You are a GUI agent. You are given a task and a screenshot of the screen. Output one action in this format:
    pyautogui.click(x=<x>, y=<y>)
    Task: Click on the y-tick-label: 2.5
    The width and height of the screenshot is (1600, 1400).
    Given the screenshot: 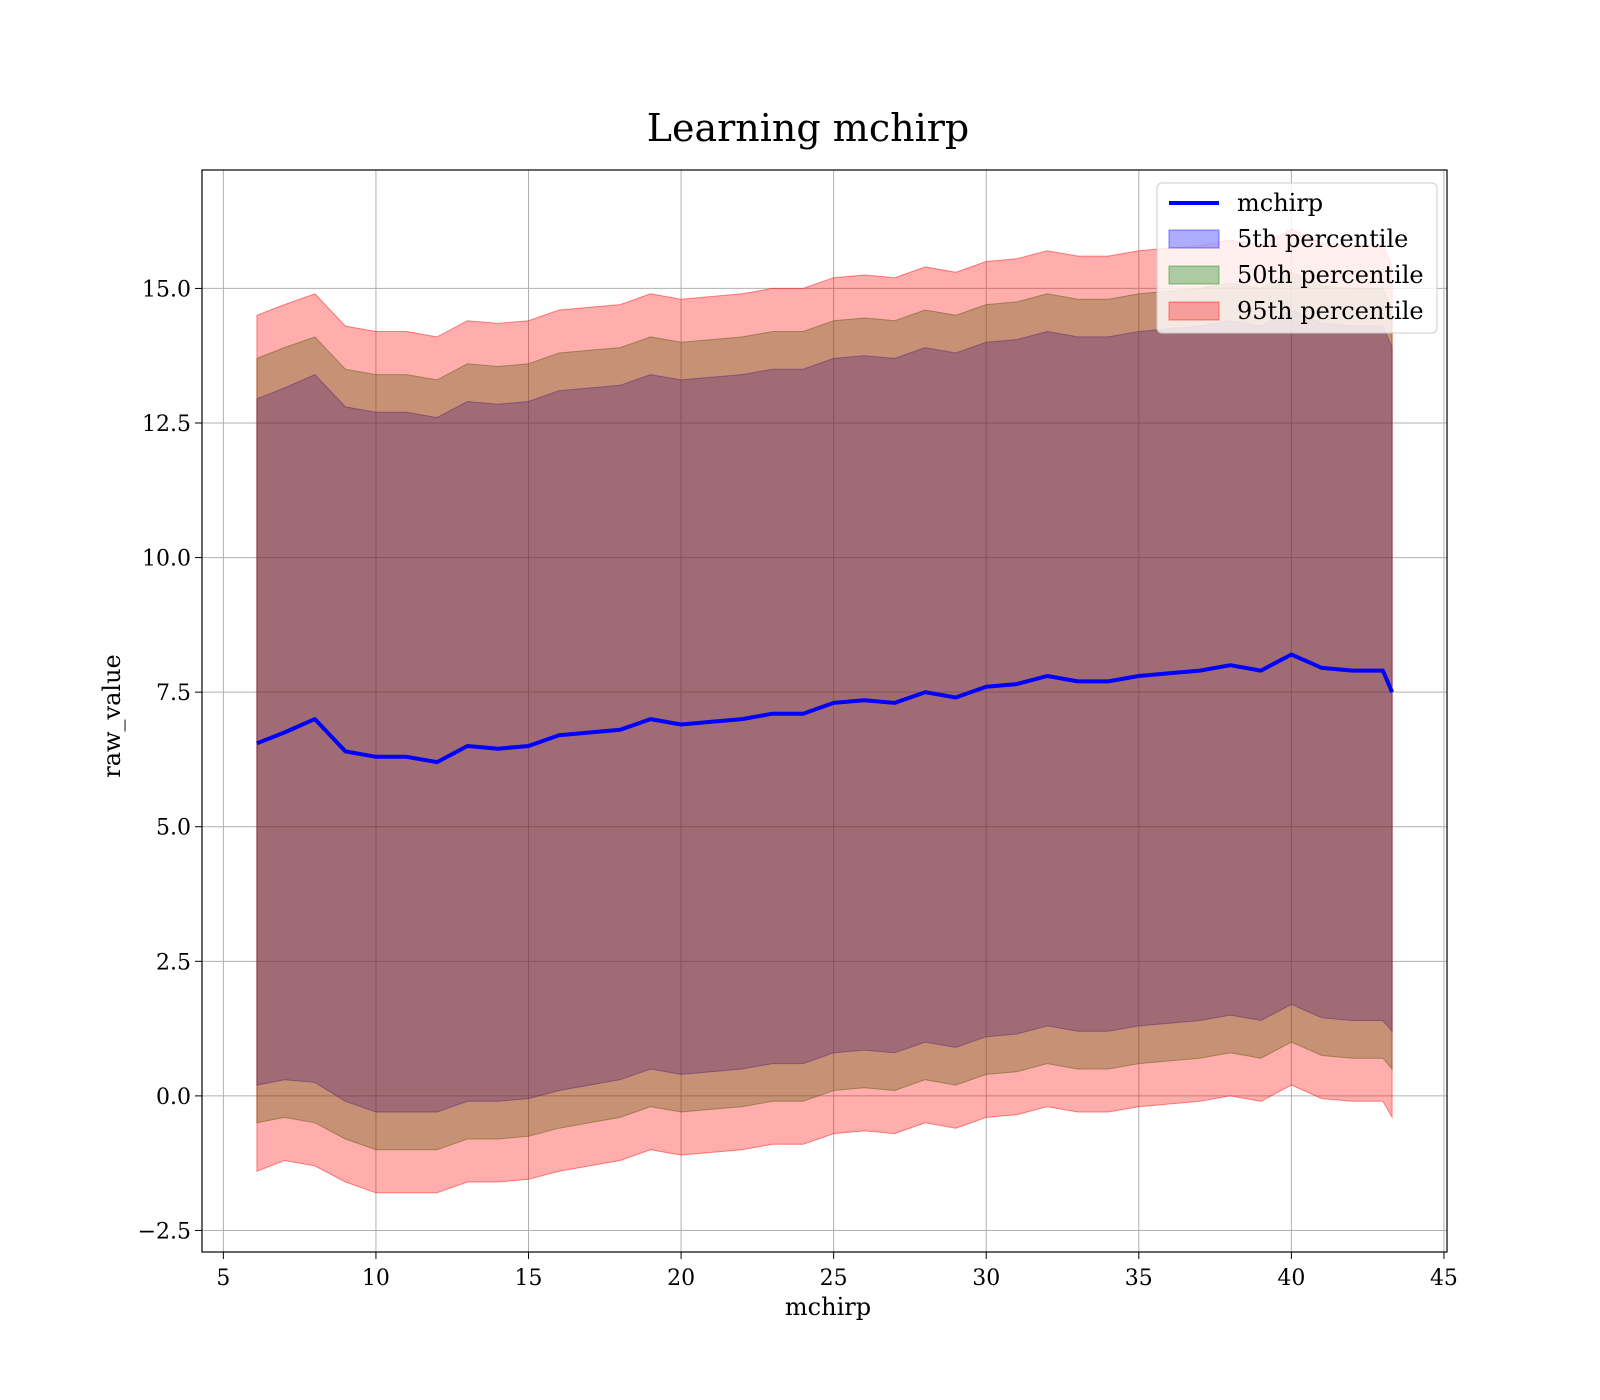 What is the action you would take?
    pyautogui.click(x=173, y=962)
    